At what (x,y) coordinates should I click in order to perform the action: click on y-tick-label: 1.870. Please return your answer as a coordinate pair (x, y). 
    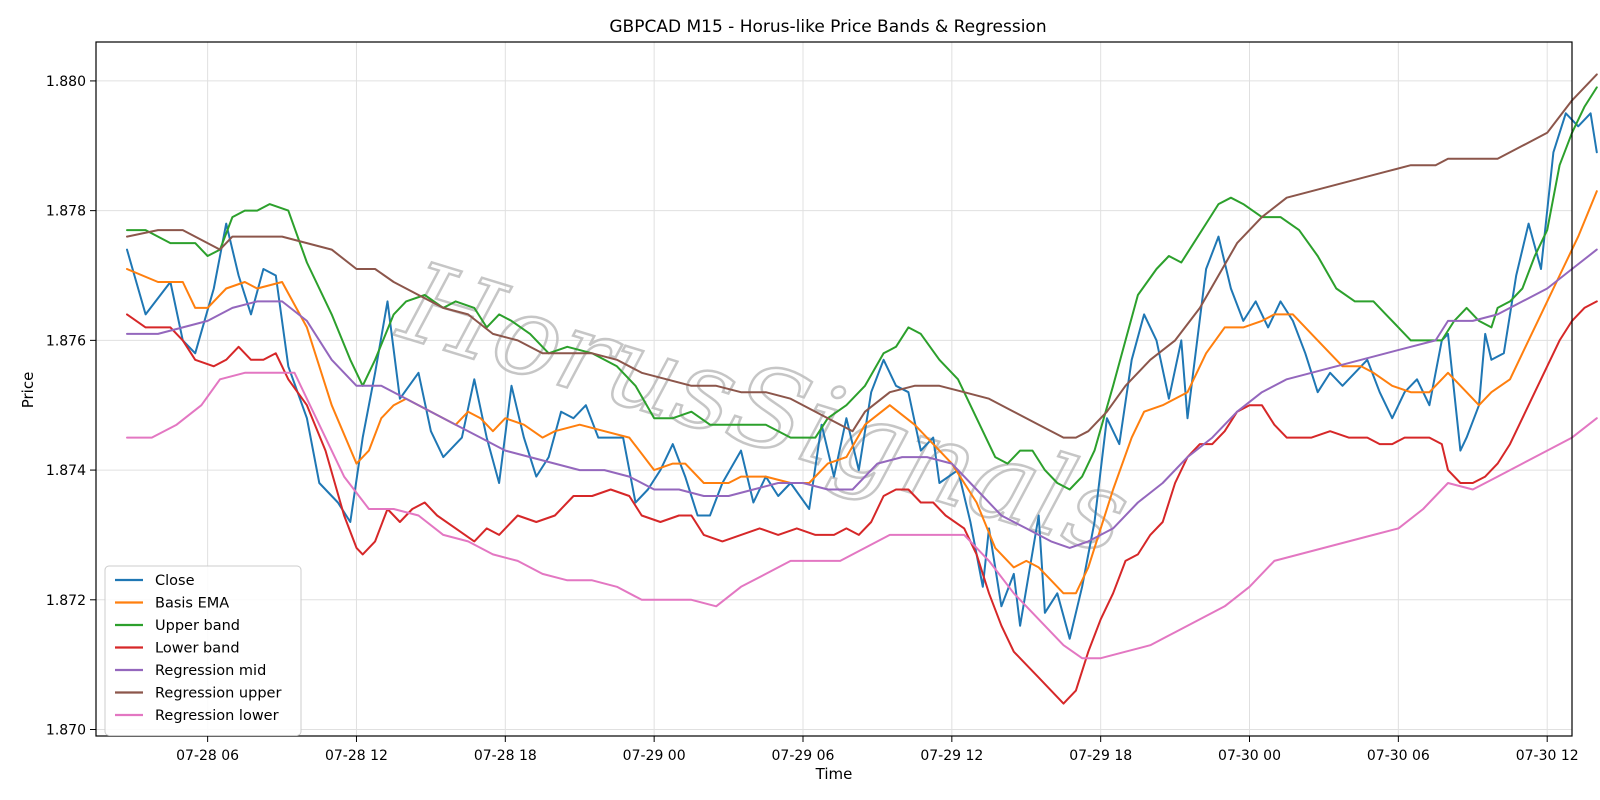
    Looking at the image, I should click on (66, 731).